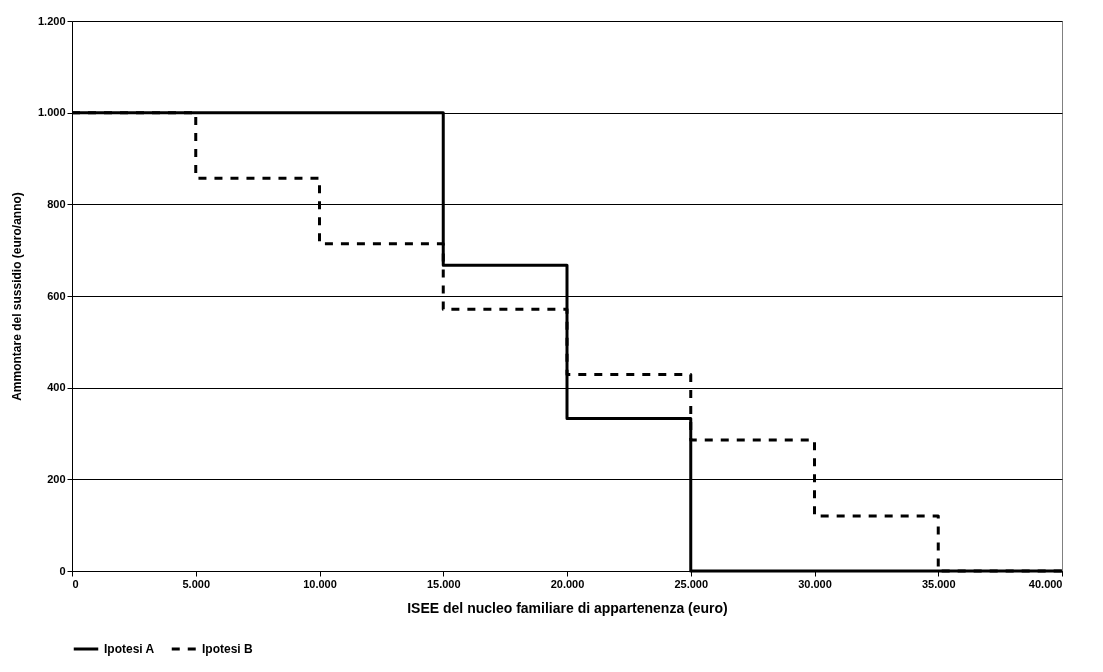 This screenshot has width=1103, height=672. Describe the element at coordinates (320, 583) in the screenshot. I see `x-tick-label: 10.000` at that location.